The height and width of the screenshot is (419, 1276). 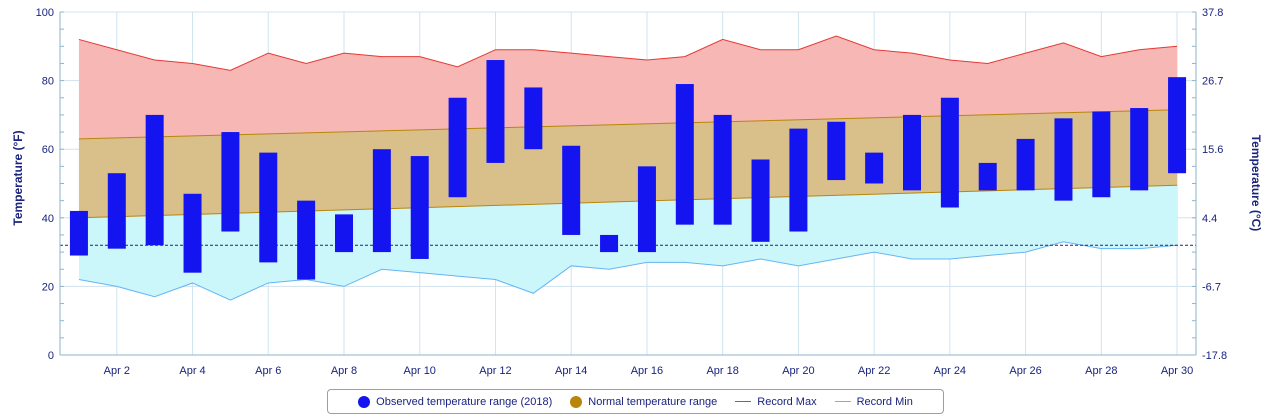 What do you see at coordinates (787, 401) in the screenshot?
I see `legend-label-record-max: Record Max` at bounding box center [787, 401].